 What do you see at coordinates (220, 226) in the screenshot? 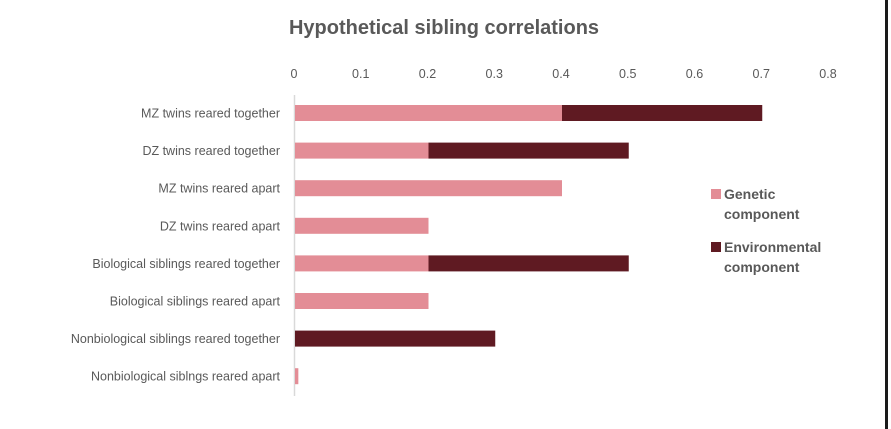
I see `category-label: DZ twins reared apart` at bounding box center [220, 226].